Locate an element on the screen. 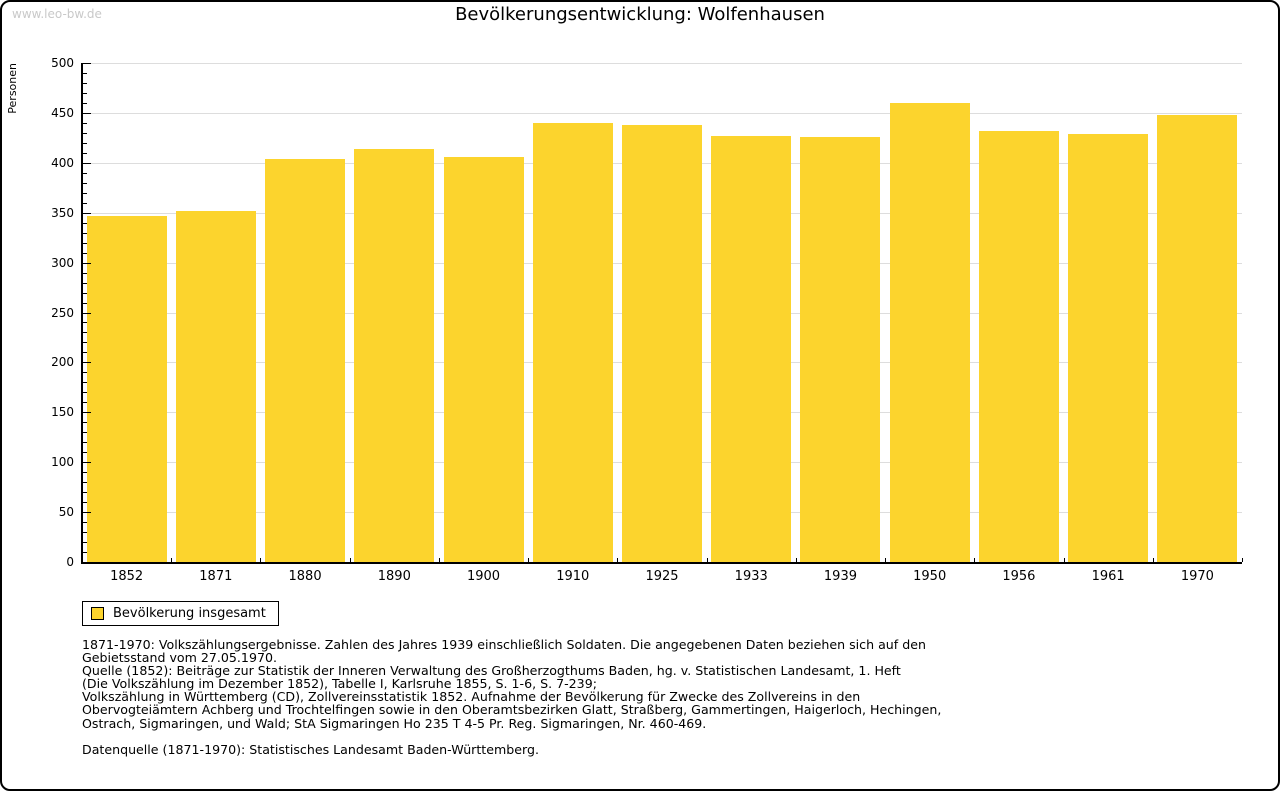 Image resolution: width=1280 pixels, height=791 pixels. y-tick-label: 150 is located at coordinates (62, 412).